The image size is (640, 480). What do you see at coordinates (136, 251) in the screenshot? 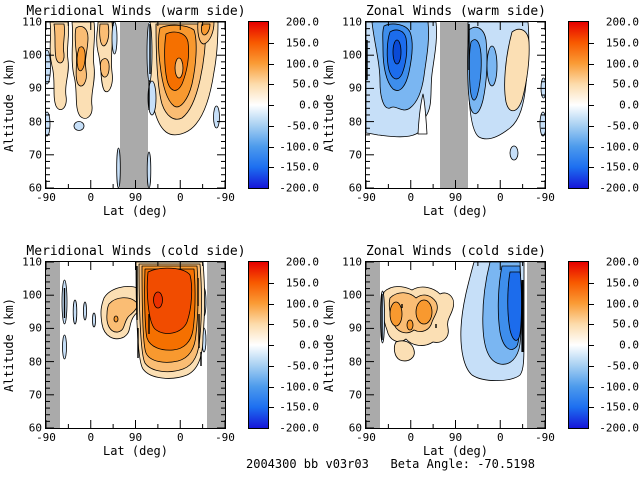
I see `panel-title: Meridional Winds (cold side)` at bounding box center [136, 251].